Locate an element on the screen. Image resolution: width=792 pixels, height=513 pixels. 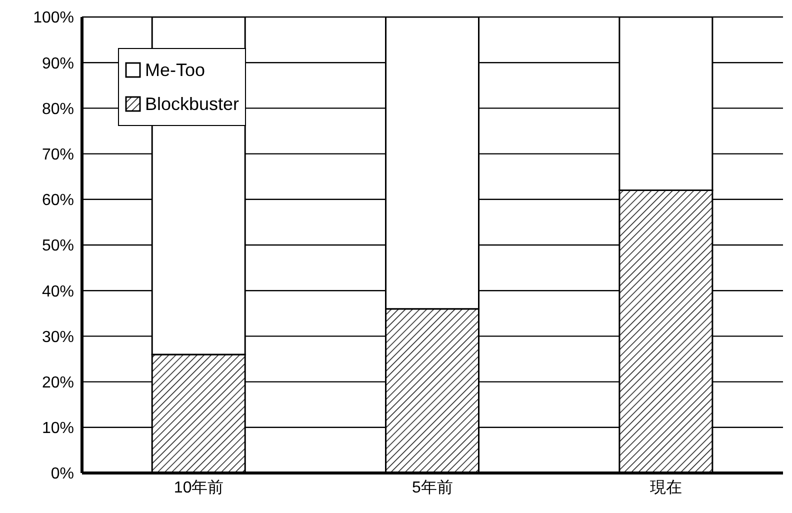
legend-label: Blockbuster is located at coordinates (192, 104).